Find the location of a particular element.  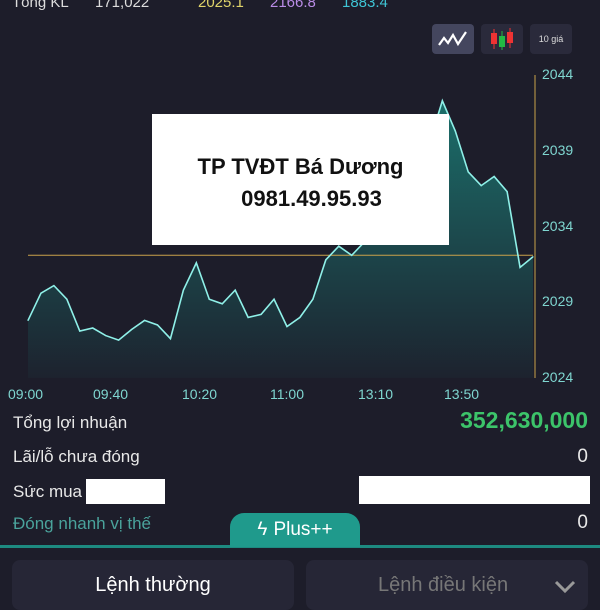

total-volume-label: Tổng KL is located at coordinates (40, 5).